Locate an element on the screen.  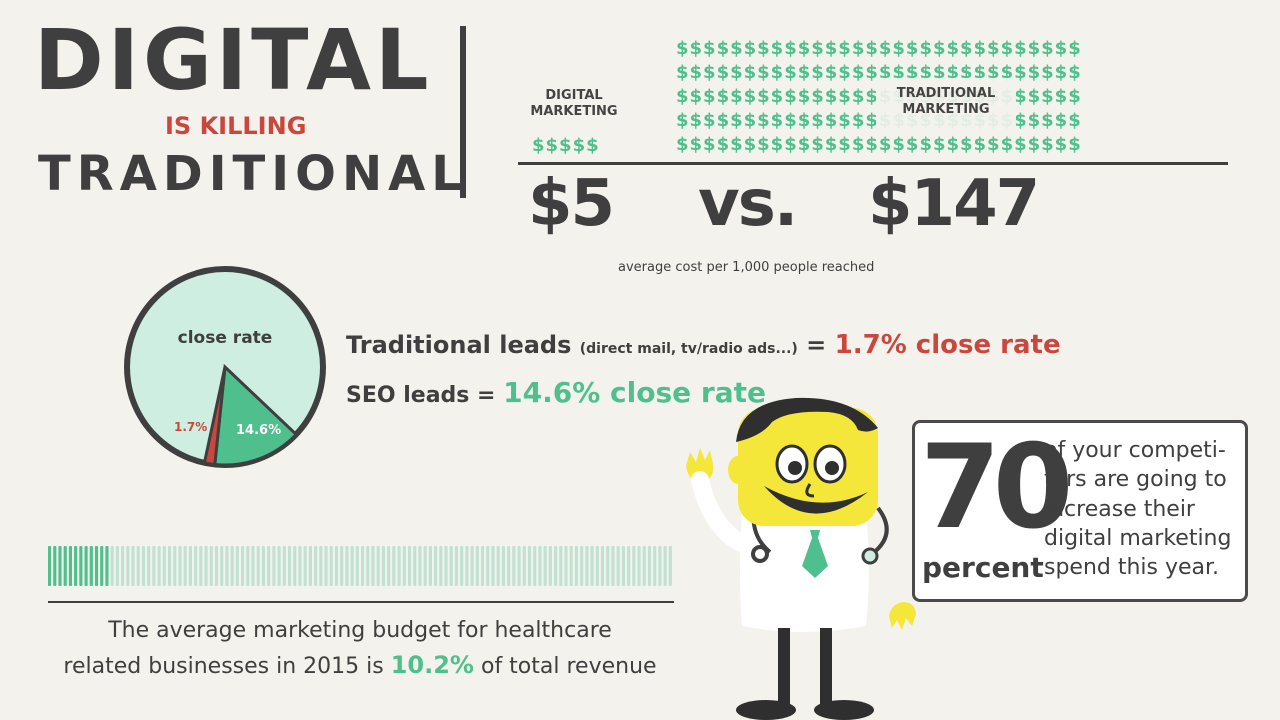
traditional-dollar-row-5: $$$$$$$$$$$$$$$$$$$$$$$$$$$$$$ is located at coordinates (879, 144).